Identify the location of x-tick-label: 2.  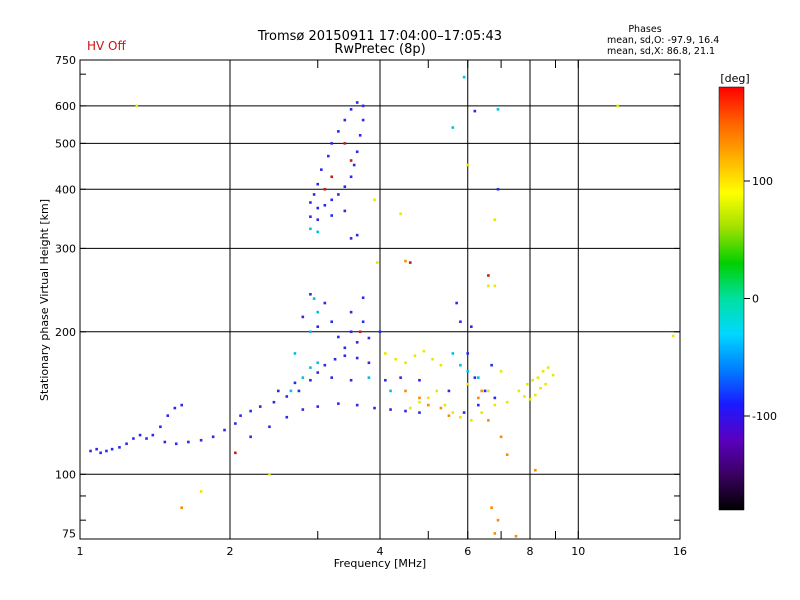
(230, 551).